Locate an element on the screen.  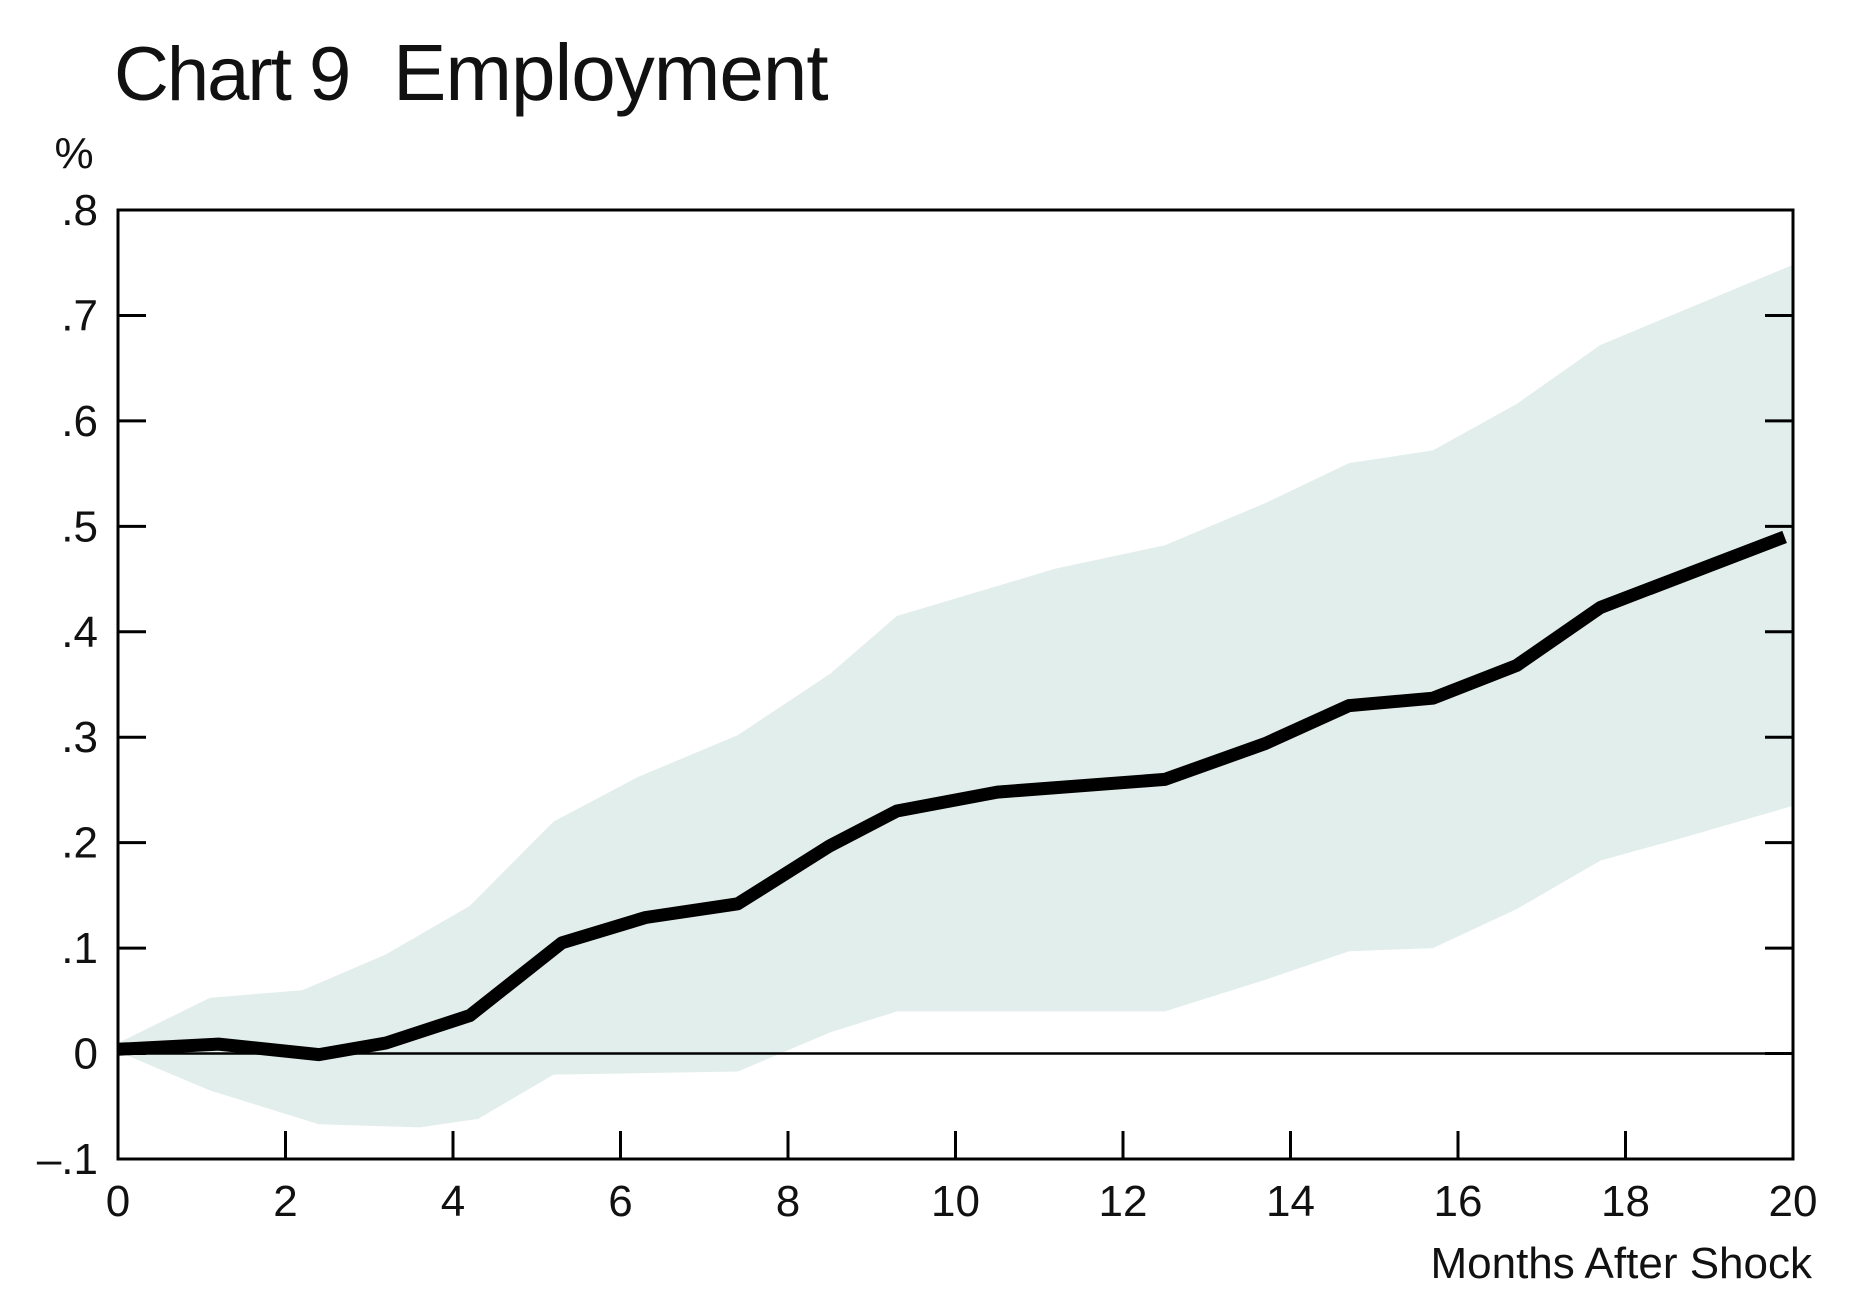
y-axis-unit-label: % is located at coordinates (73, 153).